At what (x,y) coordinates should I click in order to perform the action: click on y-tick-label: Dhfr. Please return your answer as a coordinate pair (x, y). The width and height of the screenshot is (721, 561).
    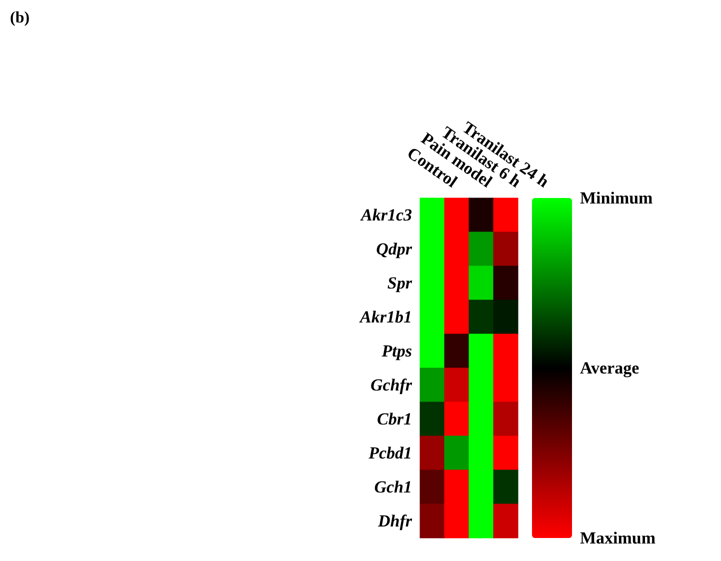
    Looking at the image, I should click on (394, 521).